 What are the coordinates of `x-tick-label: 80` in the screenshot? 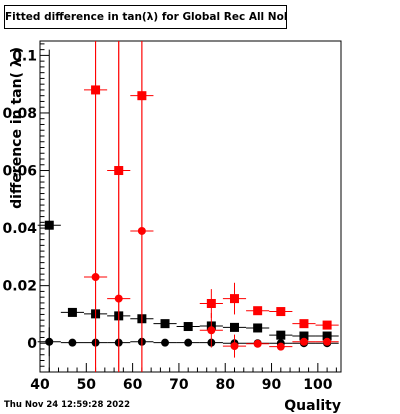 It's located at (225, 385).